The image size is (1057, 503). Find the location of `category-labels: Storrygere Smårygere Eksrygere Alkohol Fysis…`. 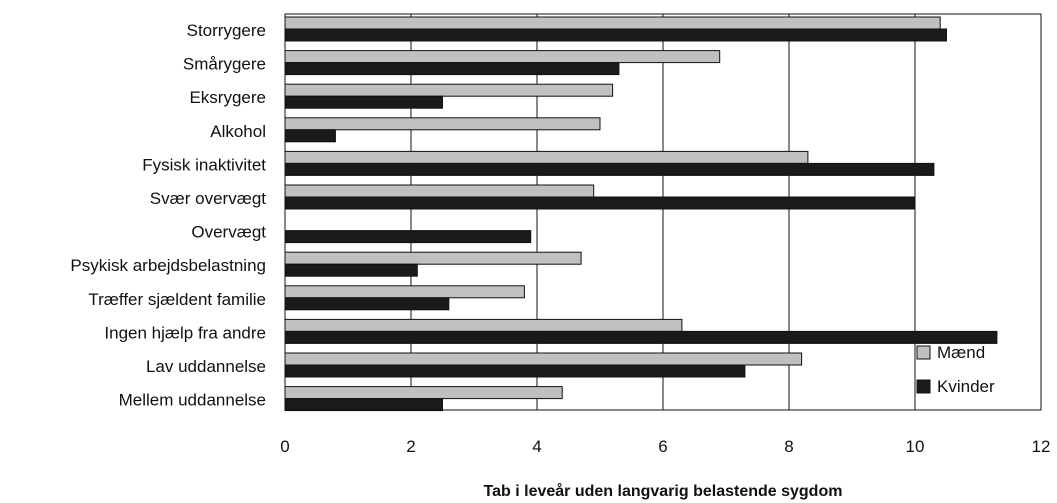

category-labels: Storrygere Smårygere Eksrygere Alkohol Fysis… is located at coordinates (168, 215).